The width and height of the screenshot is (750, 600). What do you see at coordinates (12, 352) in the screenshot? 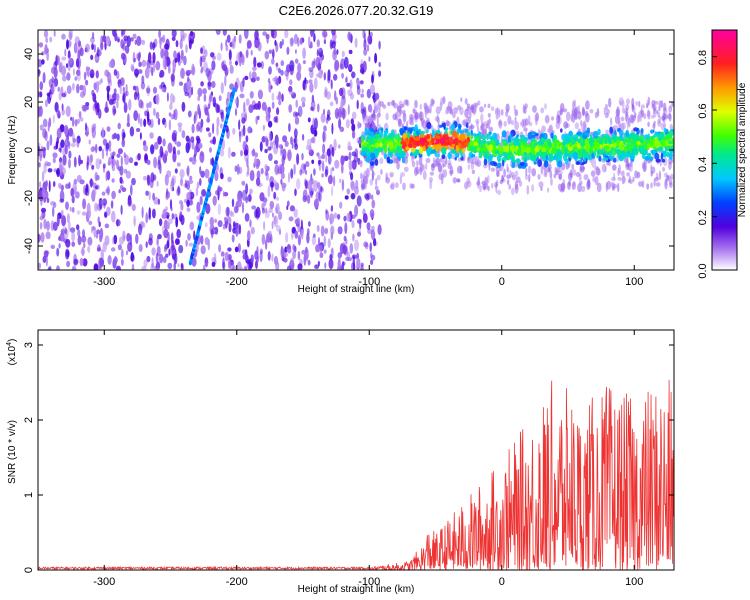
I see `svg-text: (x104)` at bounding box center [12, 352].